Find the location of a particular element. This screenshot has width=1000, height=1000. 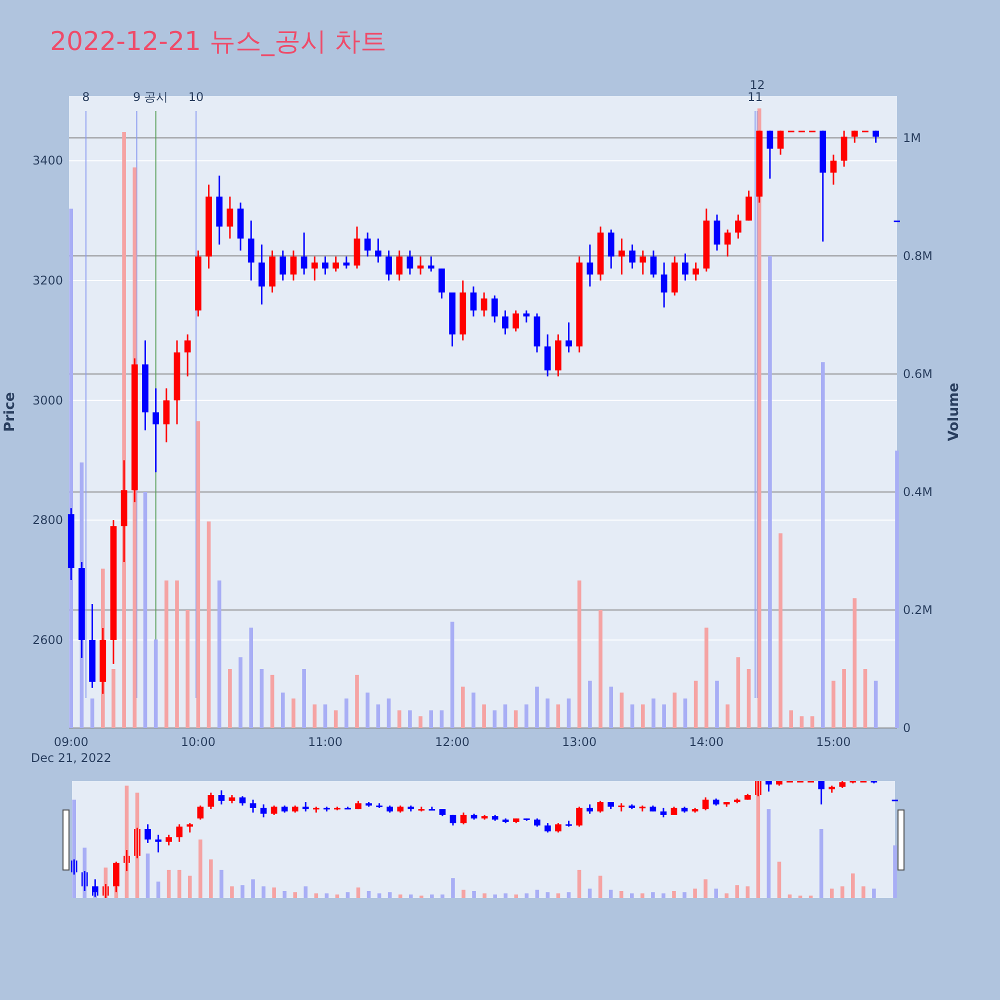

y-tick-label: 3200 is located at coordinates (47, 281).